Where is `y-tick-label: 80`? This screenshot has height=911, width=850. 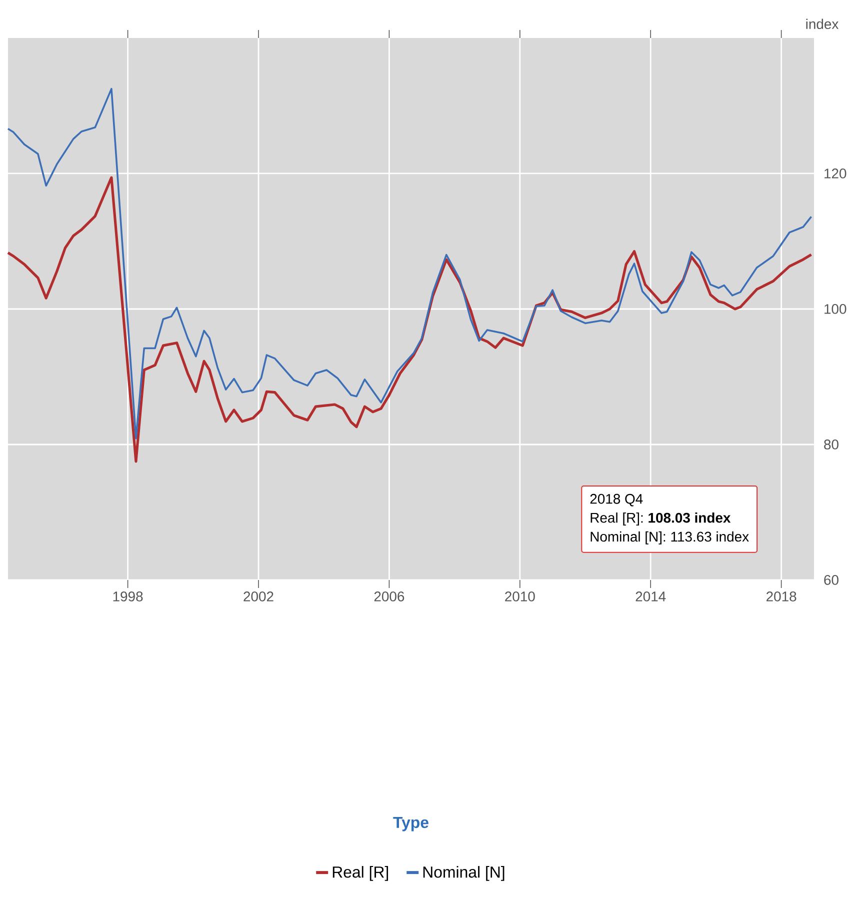
y-tick-label: 80 is located at coordinates (831, 445).